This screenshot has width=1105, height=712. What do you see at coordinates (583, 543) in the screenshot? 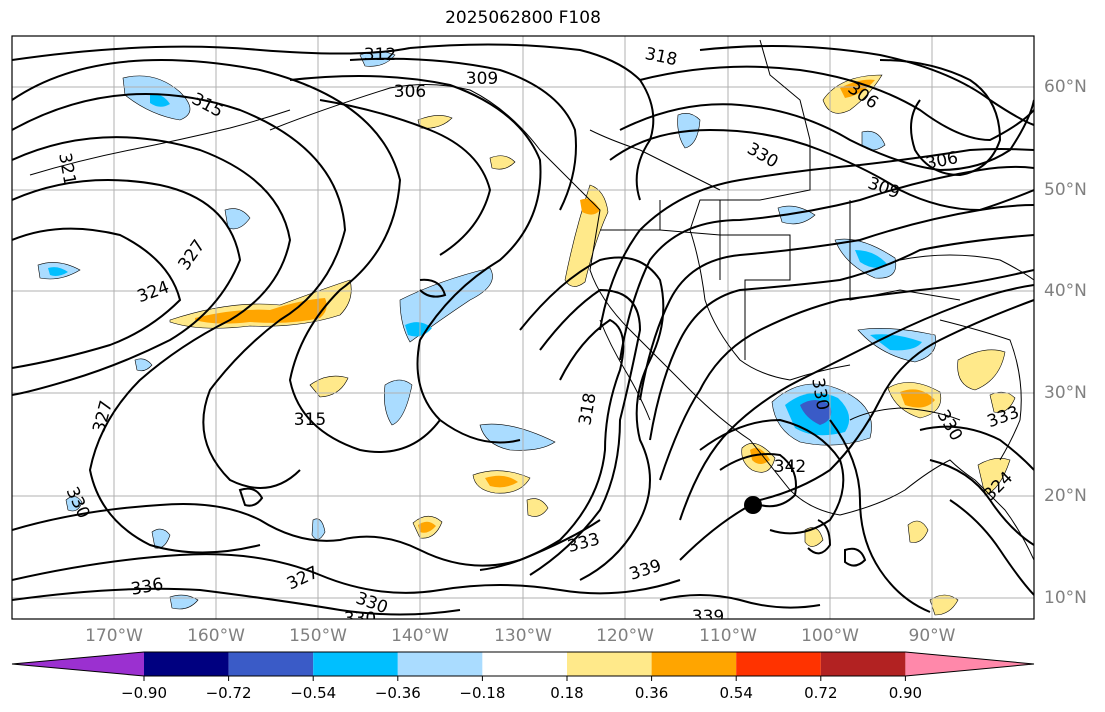
I see `contour-label: 333` at bounding box center [583, 543].